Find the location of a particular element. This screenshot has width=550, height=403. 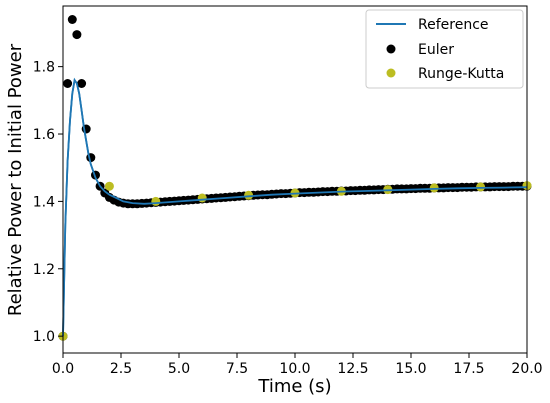

x-tick-label: 2.5 is located at coordinates (121, 369).